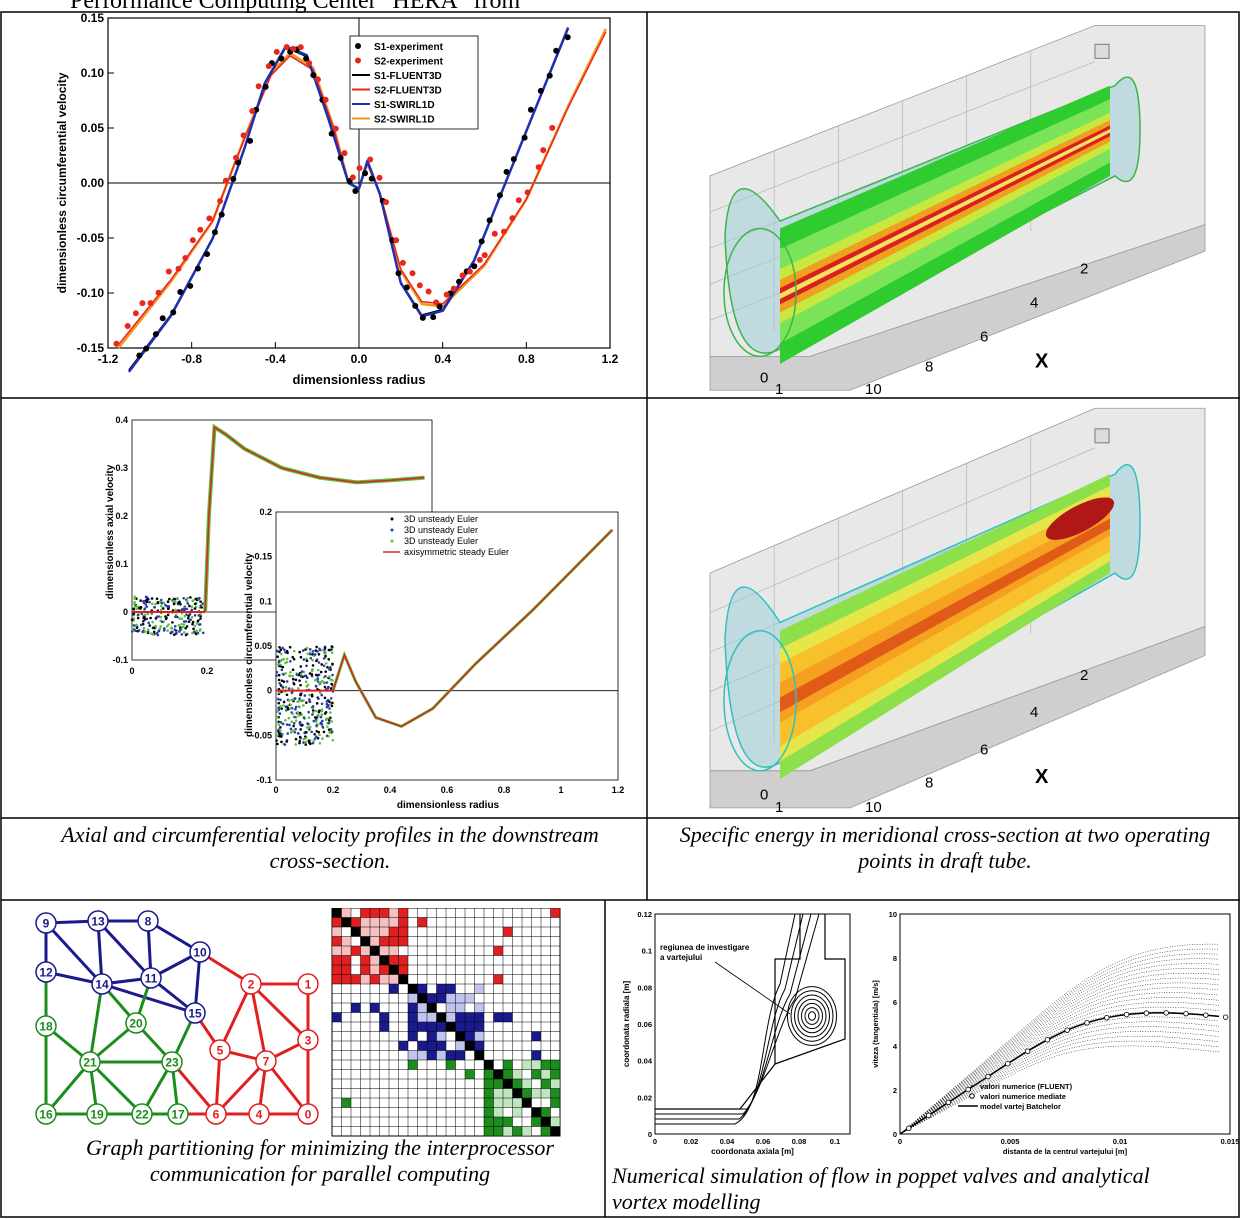  Describe the element at coordinates (929, 782) in the screenshot. I see `x-tick-label: 8` at that location.